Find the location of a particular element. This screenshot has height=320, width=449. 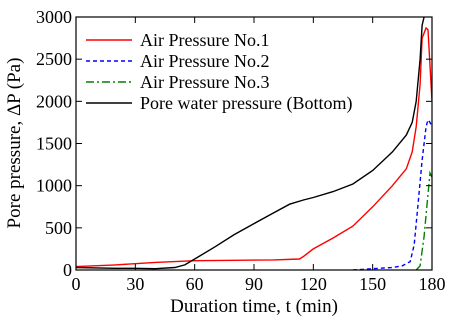

y-tick-label: 1500 is located at coordinates (54, 144).